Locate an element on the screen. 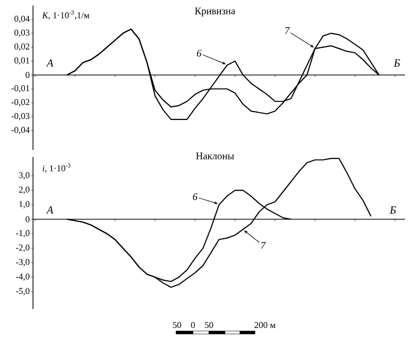  y-axis-title: K, 1·10$^{-3}$,1/м is located at coordinates (66, 15).